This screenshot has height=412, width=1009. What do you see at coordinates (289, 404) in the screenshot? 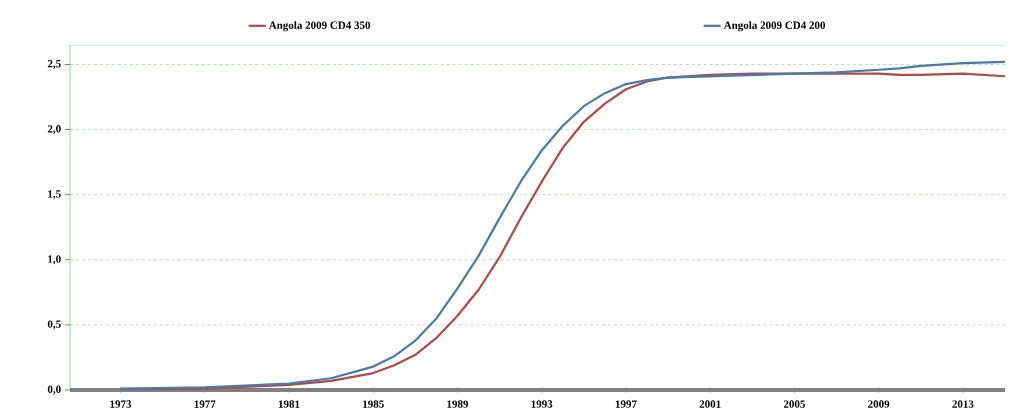
I see `x-tick-label: 1981` at bounding box center [289, 404].